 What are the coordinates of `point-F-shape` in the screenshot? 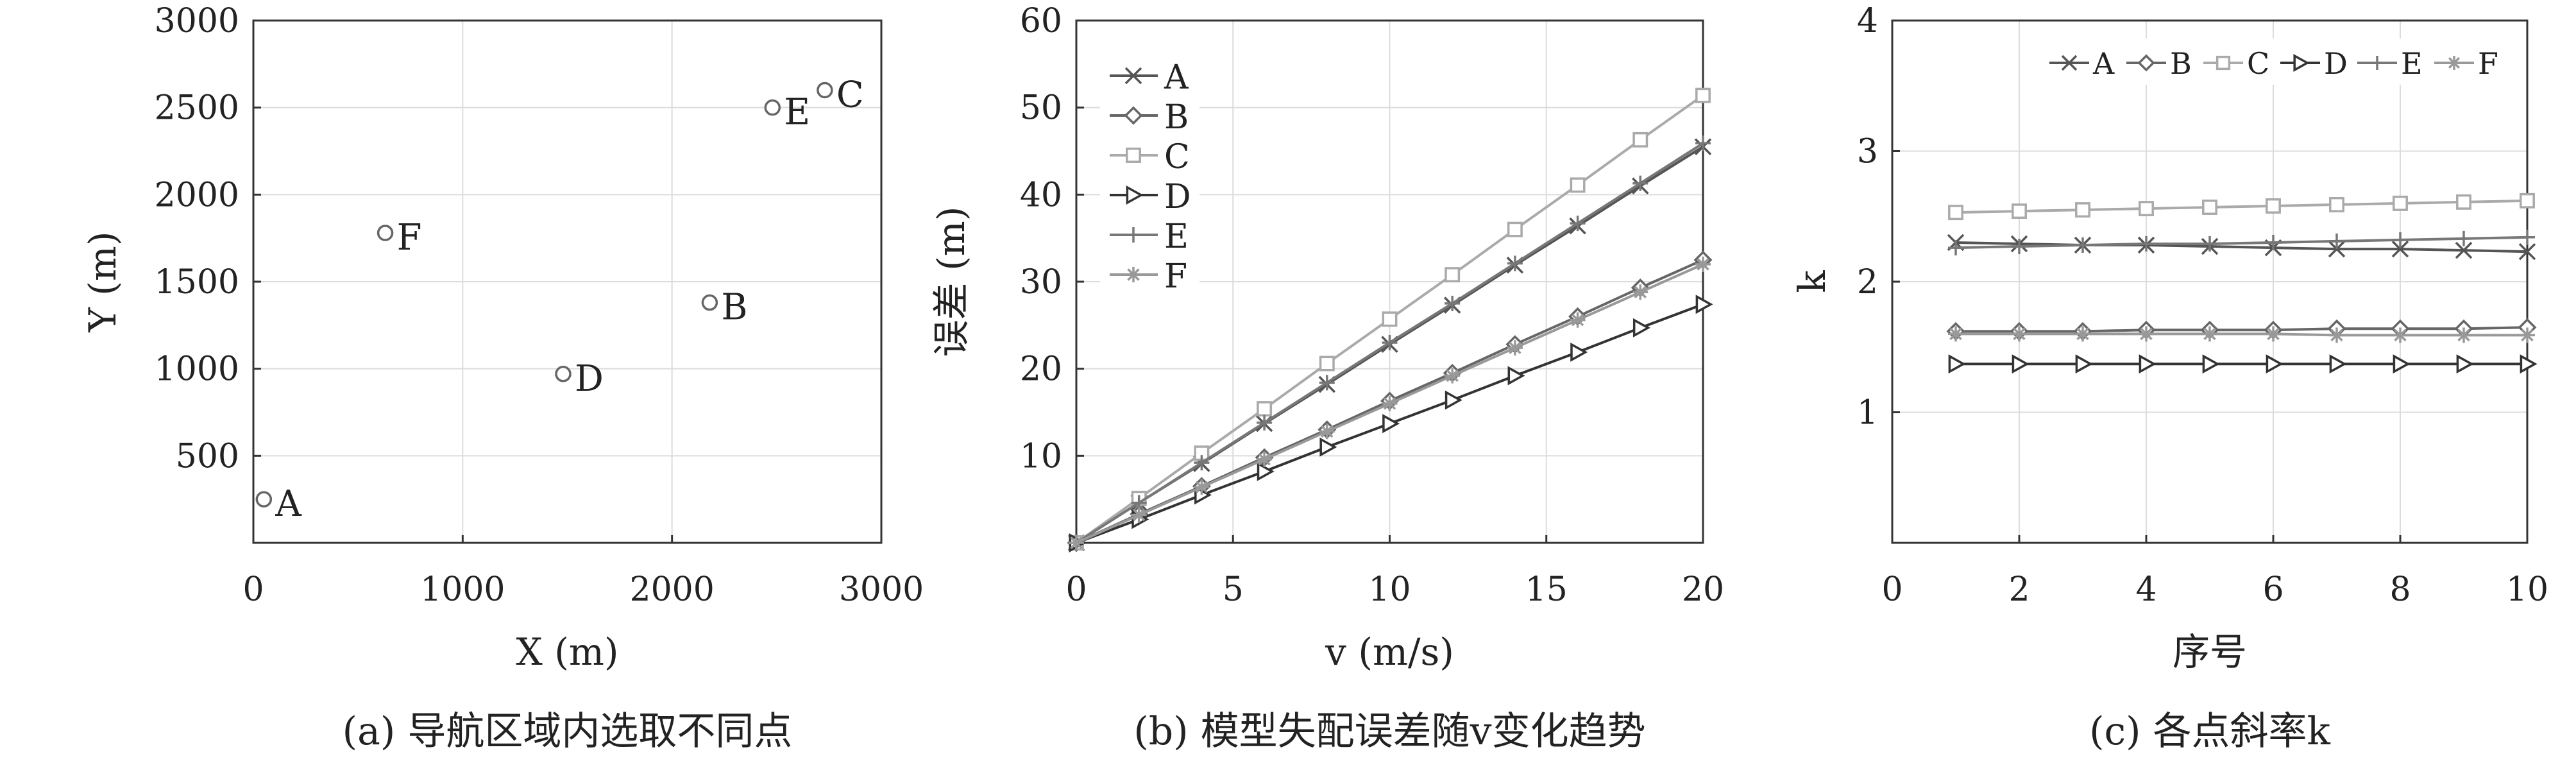 It's located at (385, 233).